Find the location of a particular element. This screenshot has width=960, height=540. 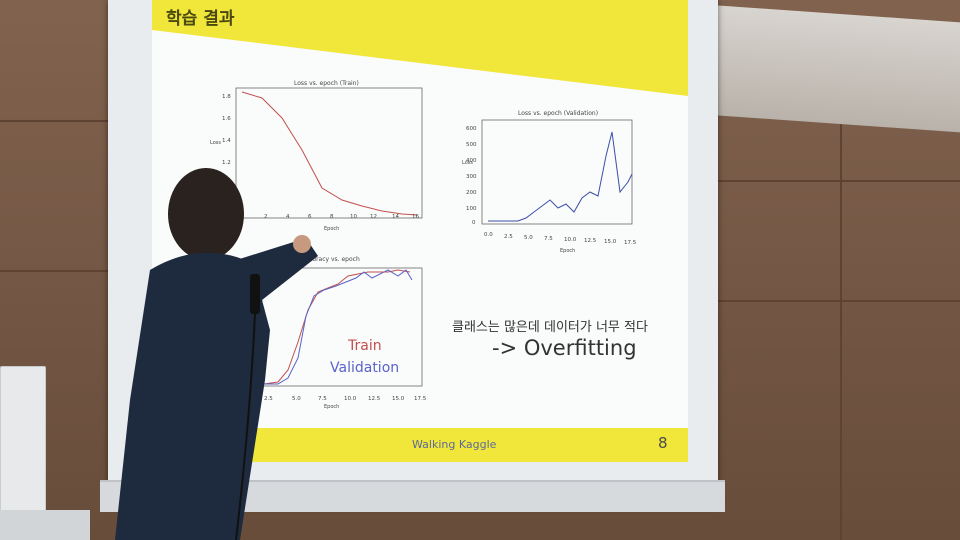

presenter-body is located at coordinates (216, 392).